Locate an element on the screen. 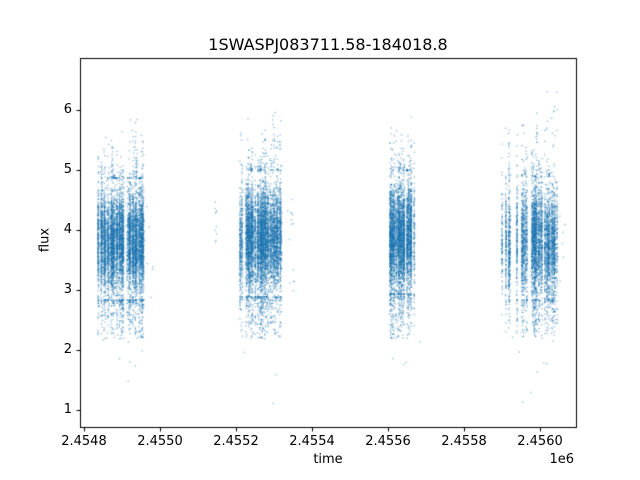 Image resolution: width=640 pixels, height=480 pixels. plot-title: 1SWASPJ083711.58-184018.8 is located at coordinates (328, 44).